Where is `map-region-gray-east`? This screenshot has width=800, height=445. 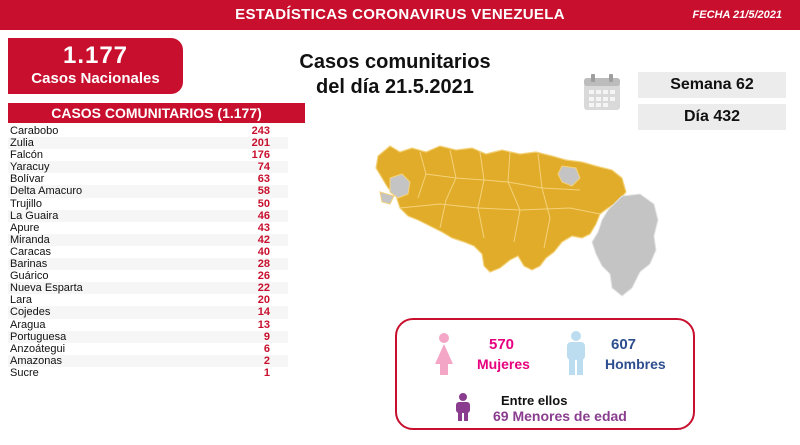
map-region-gray-east is located at coordinates (569, 176).